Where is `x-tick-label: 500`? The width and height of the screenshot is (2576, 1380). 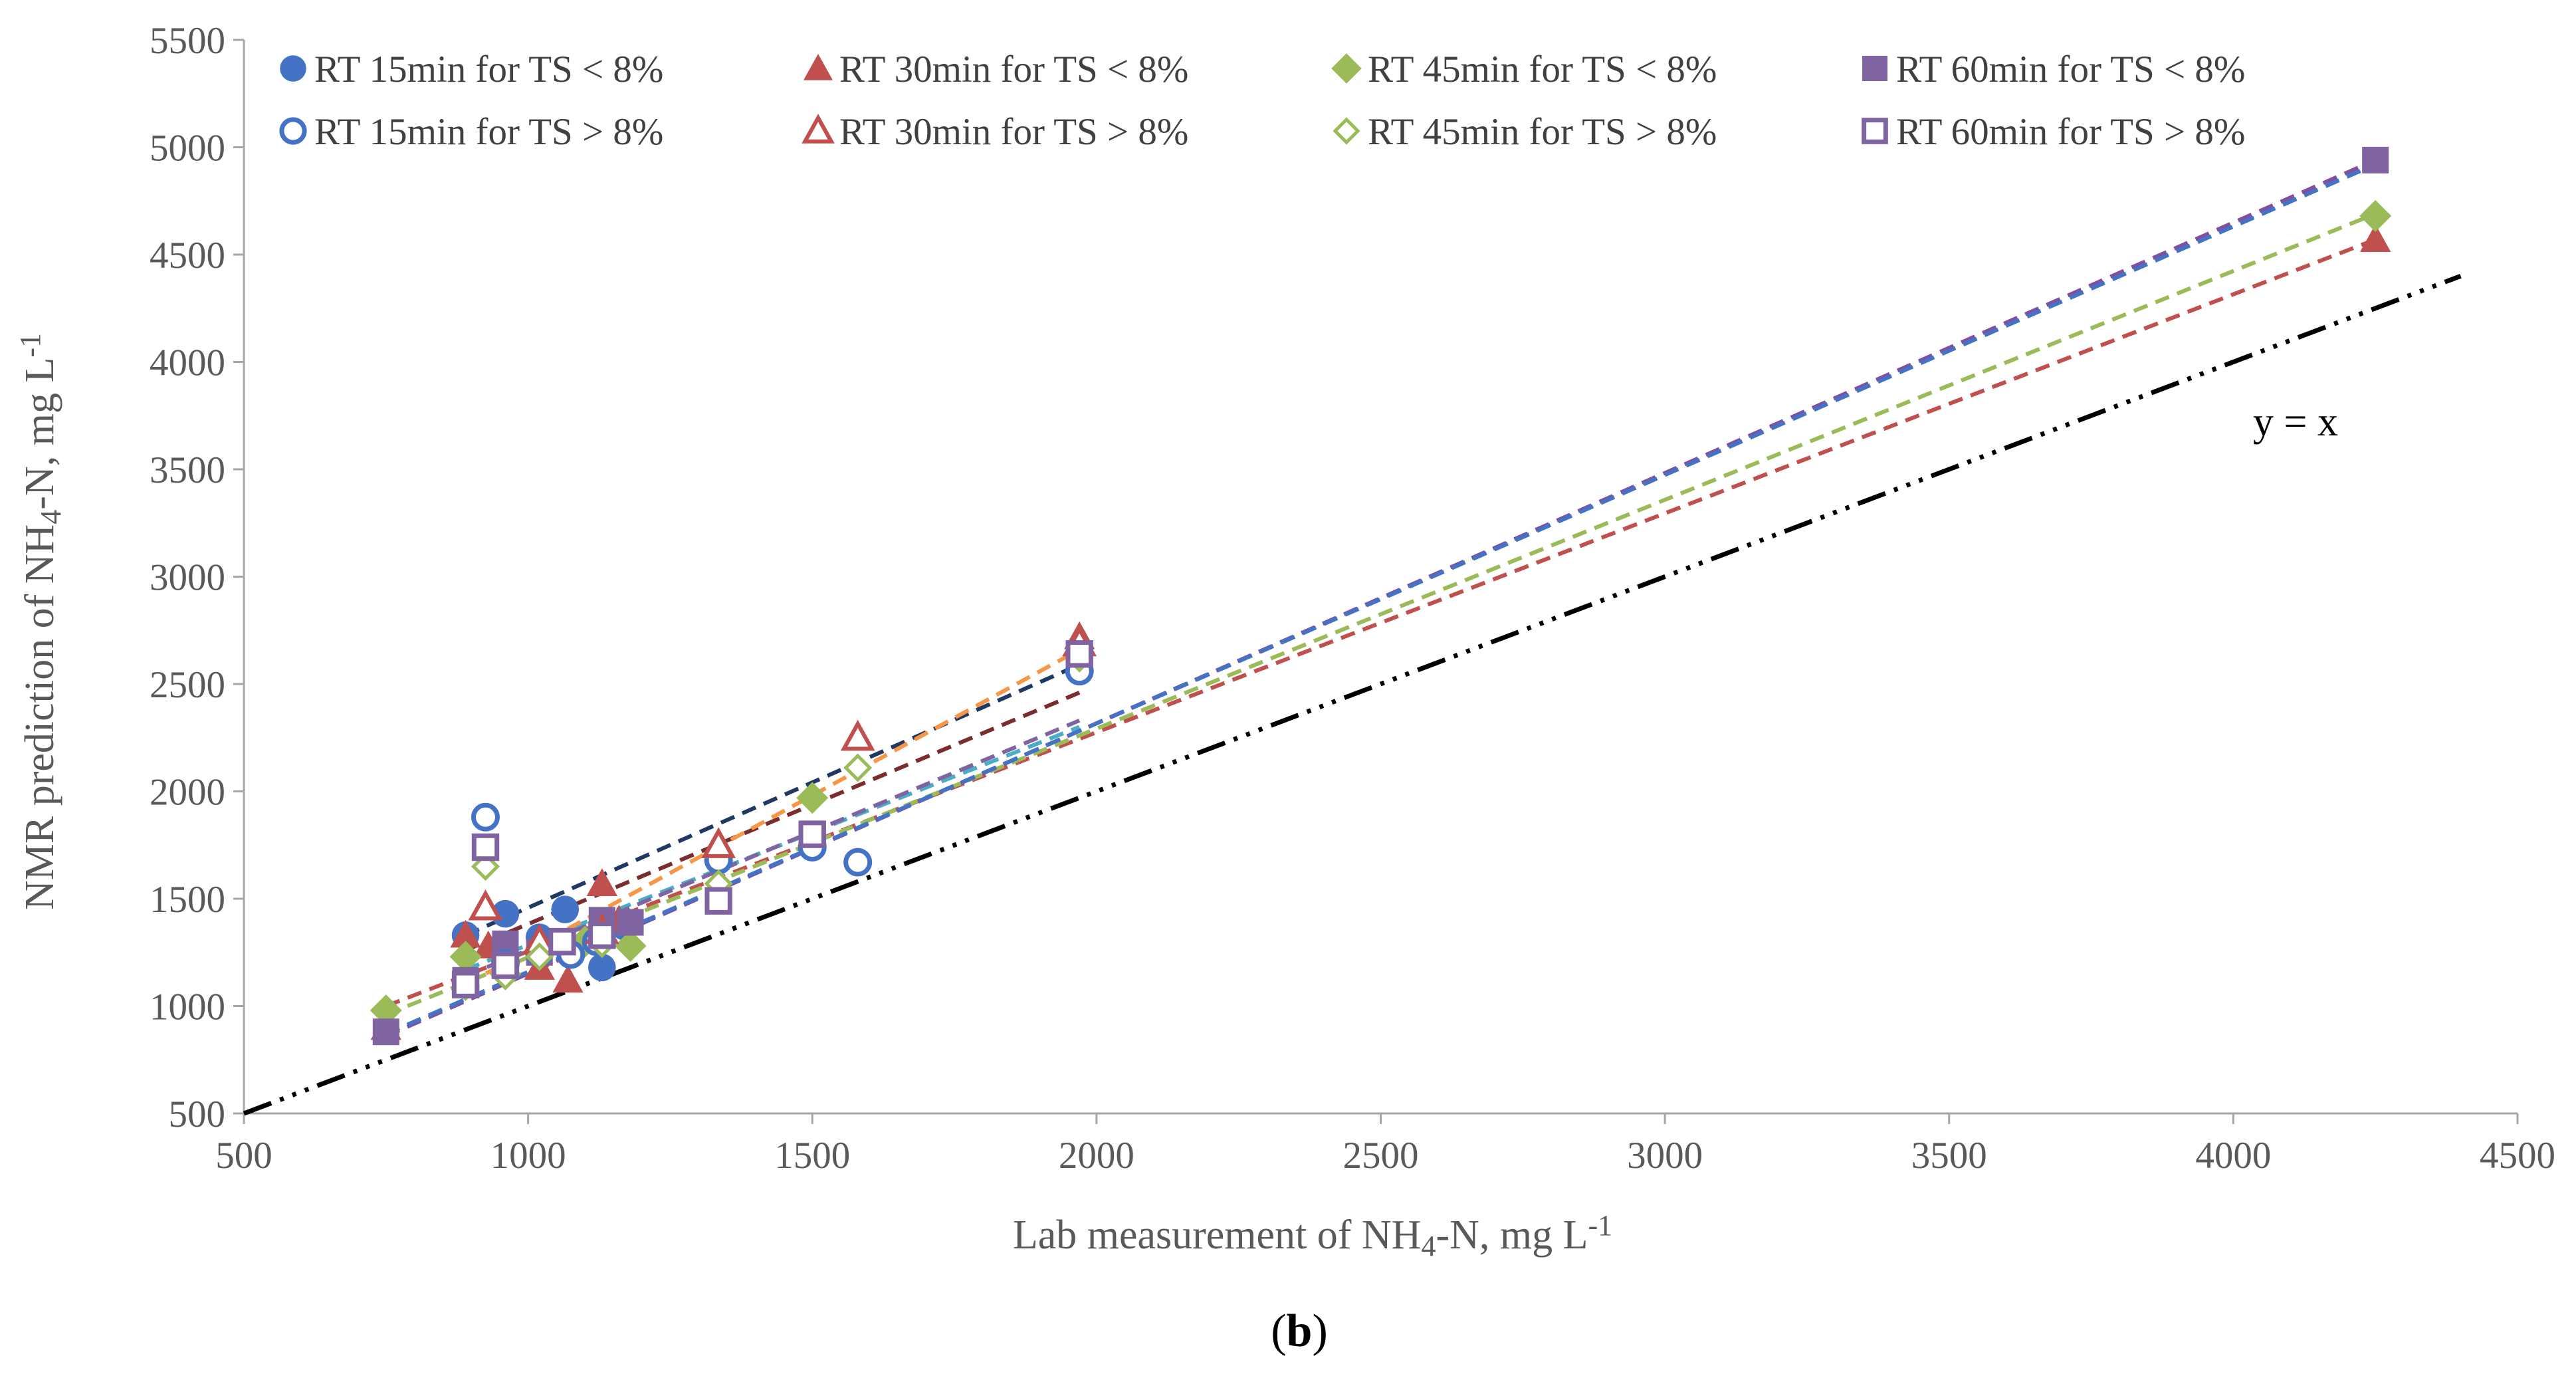 x-tick-label: 500 is located at coordinates (243, 1156).